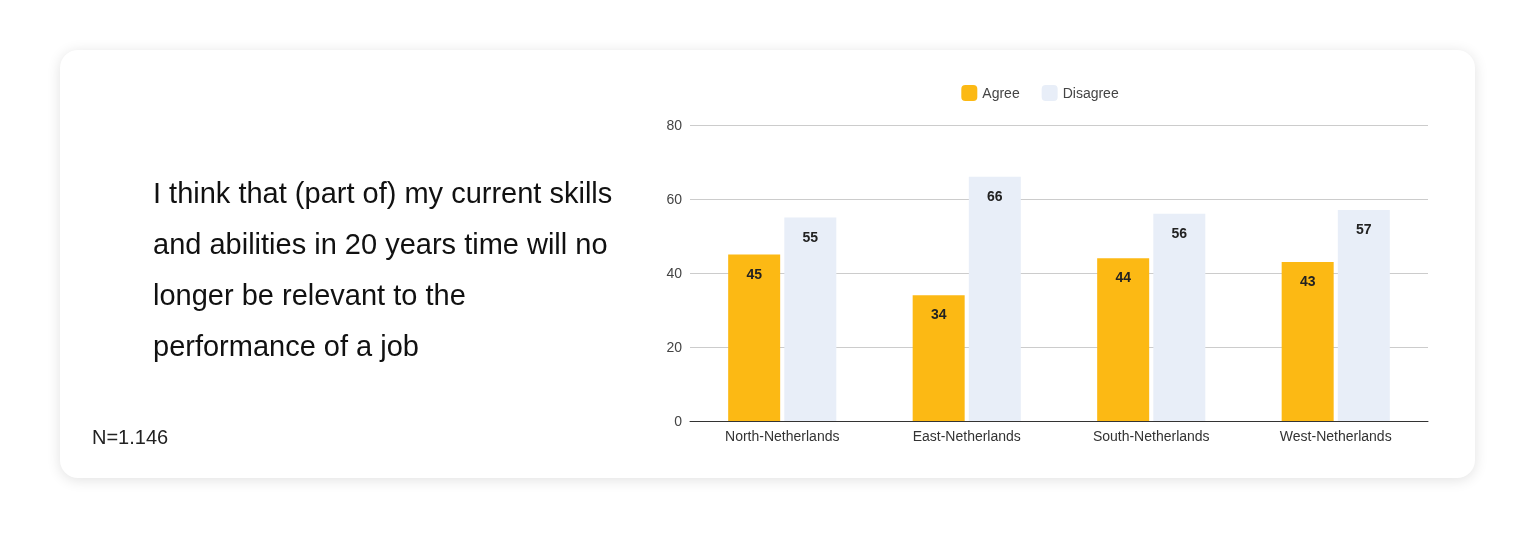 This screenshot has width=1536, height=534. What do you see at coordinates (674, 125) in the screenshot?
I see `y-tick-label: 80` at bounding box center [674, 125].